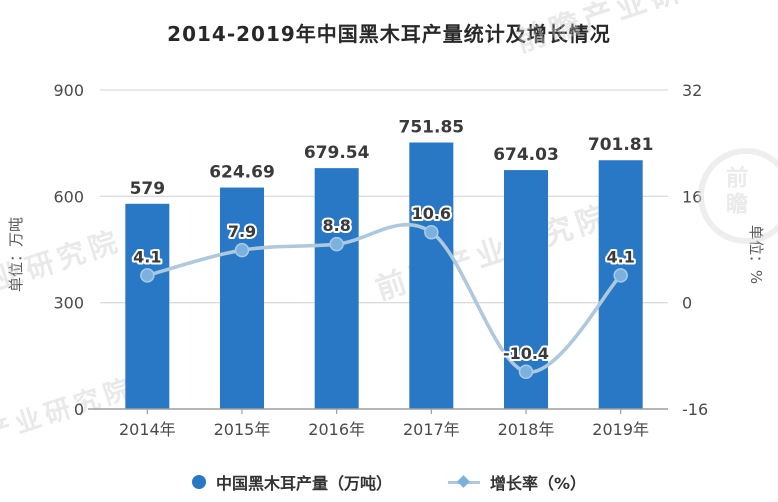  I want to click on left-tick-label-900: 900, so click(68, 90).